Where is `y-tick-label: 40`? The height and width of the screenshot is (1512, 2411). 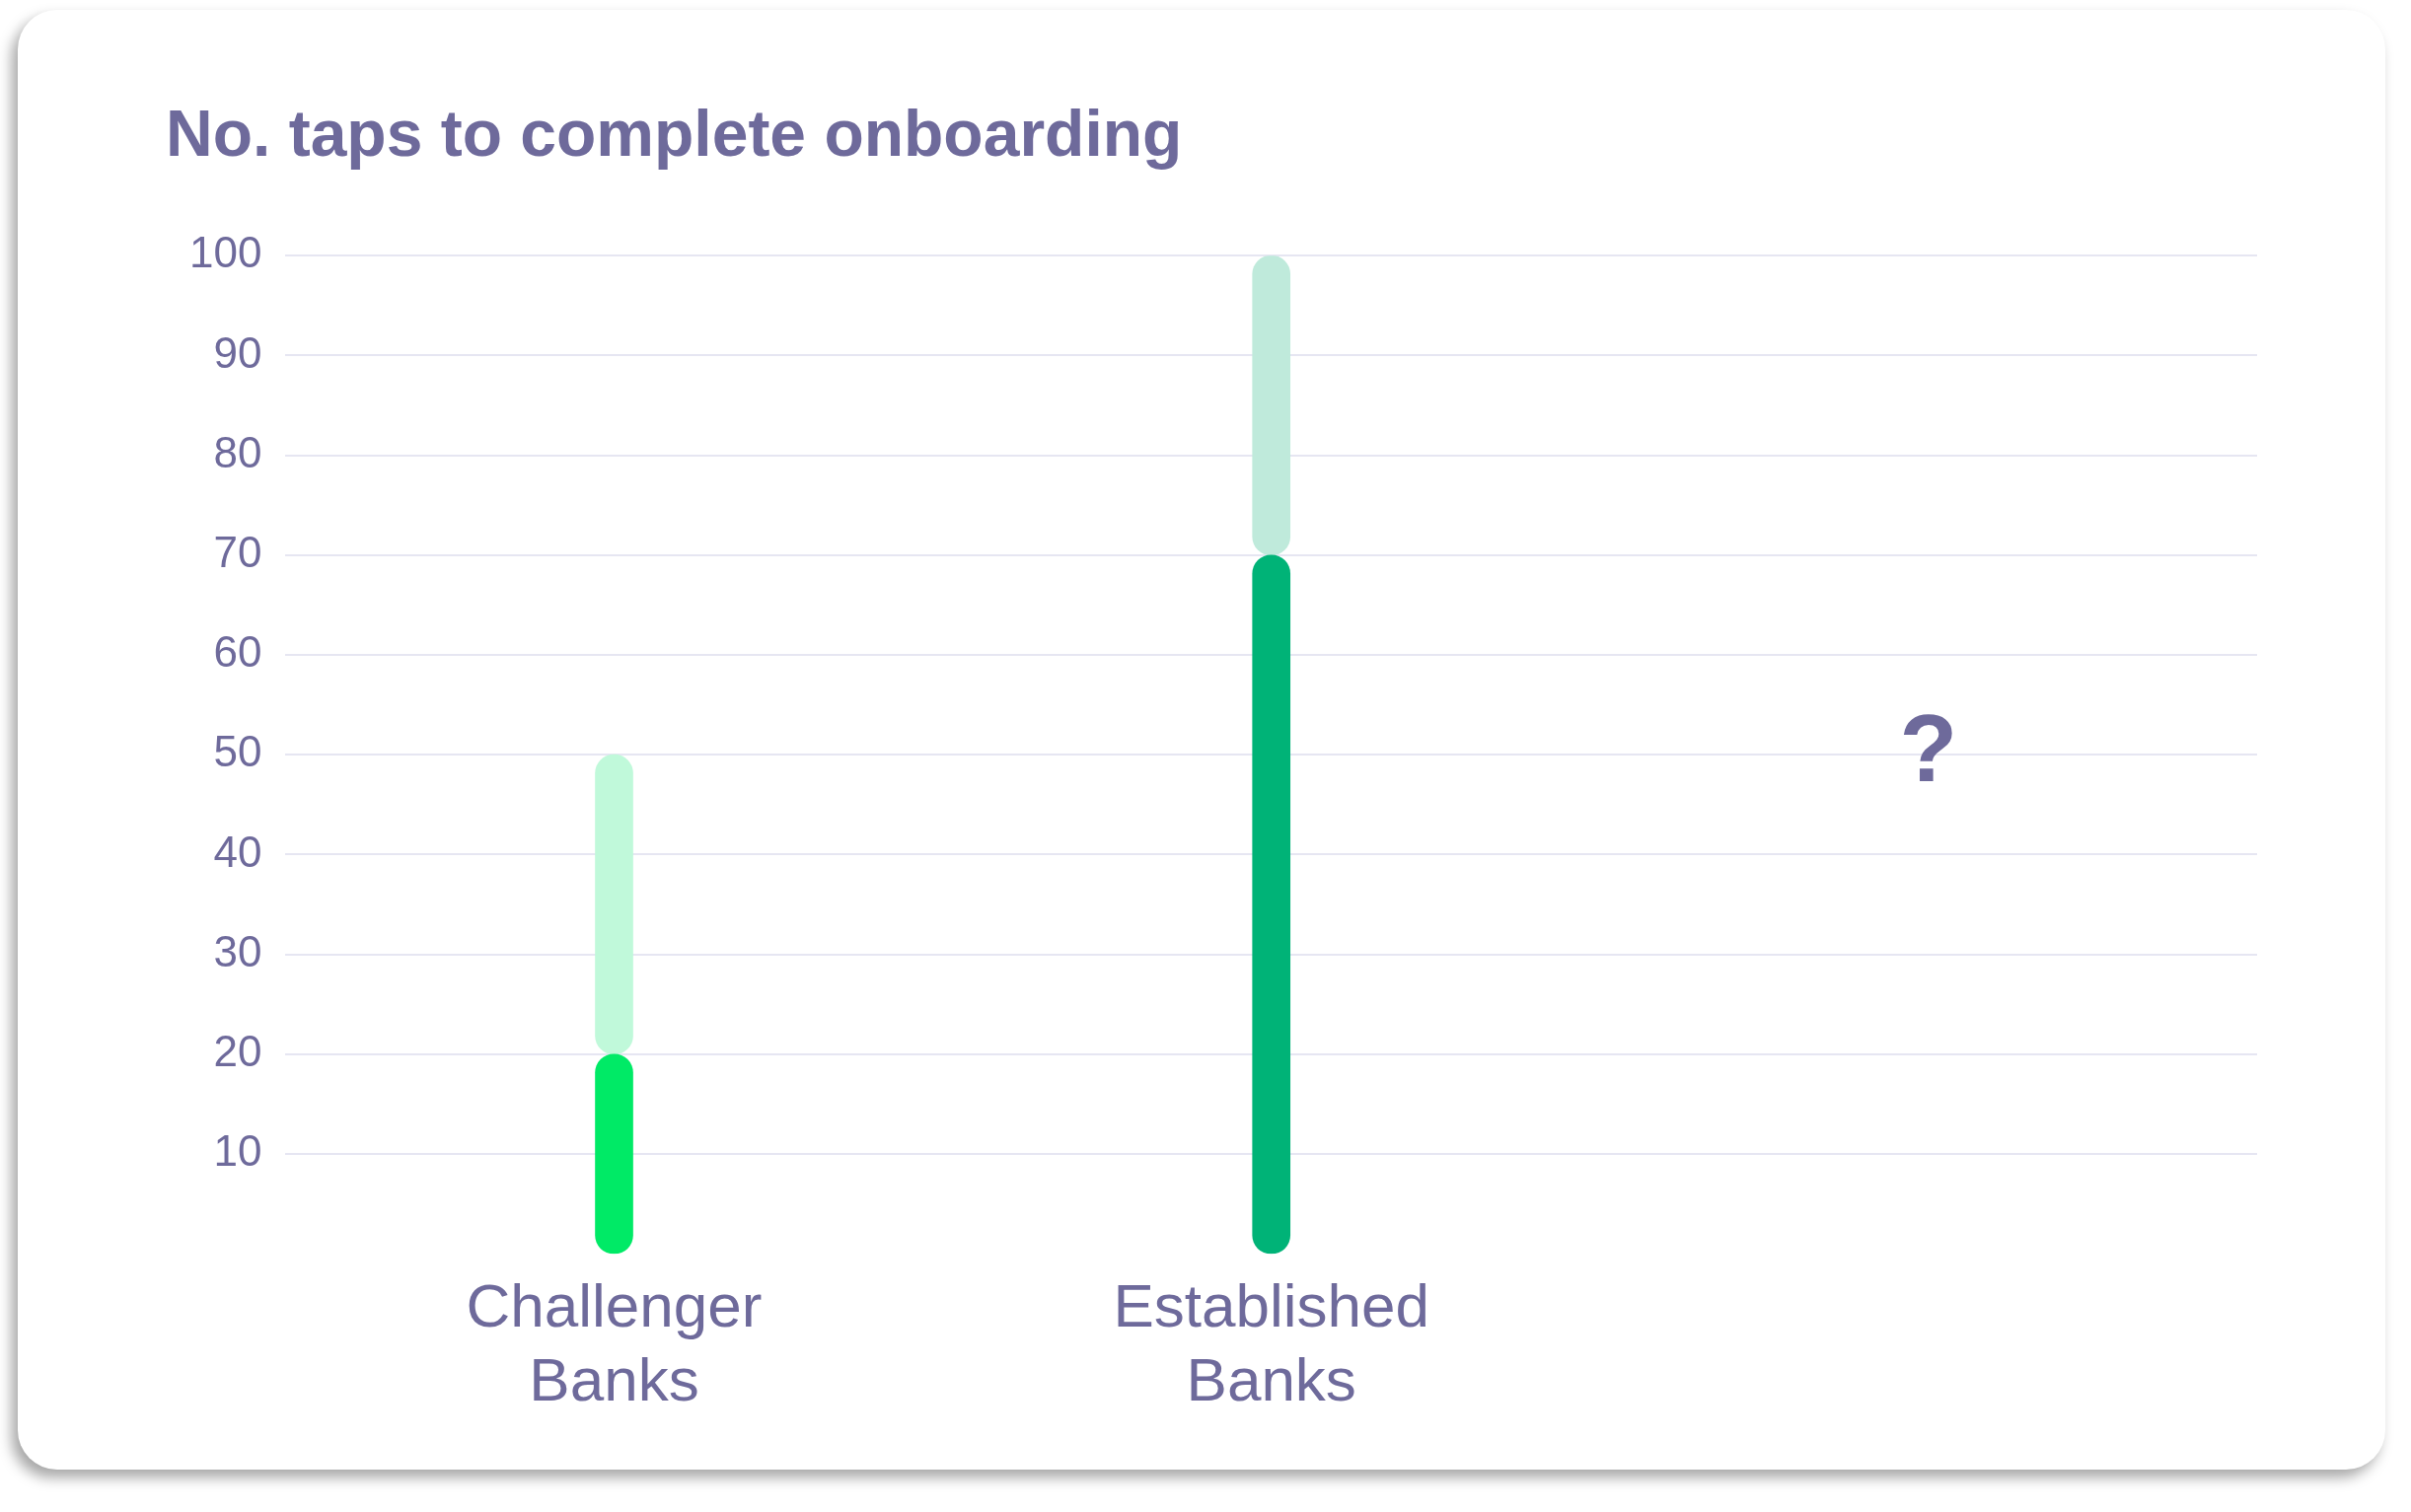 y-tick-label: 40 is located at coordinates (238, 851).